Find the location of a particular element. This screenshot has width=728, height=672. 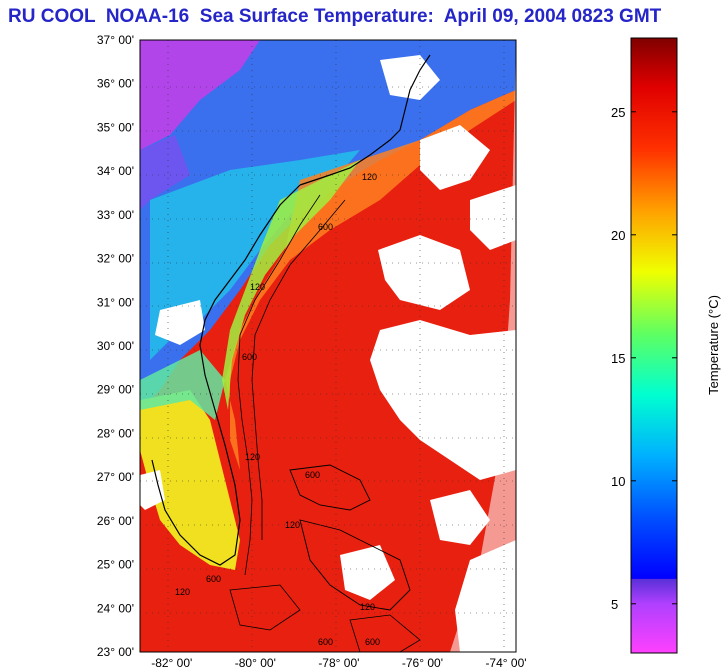

latitude-label: 36° 00' is located at coordinates (115, 84).